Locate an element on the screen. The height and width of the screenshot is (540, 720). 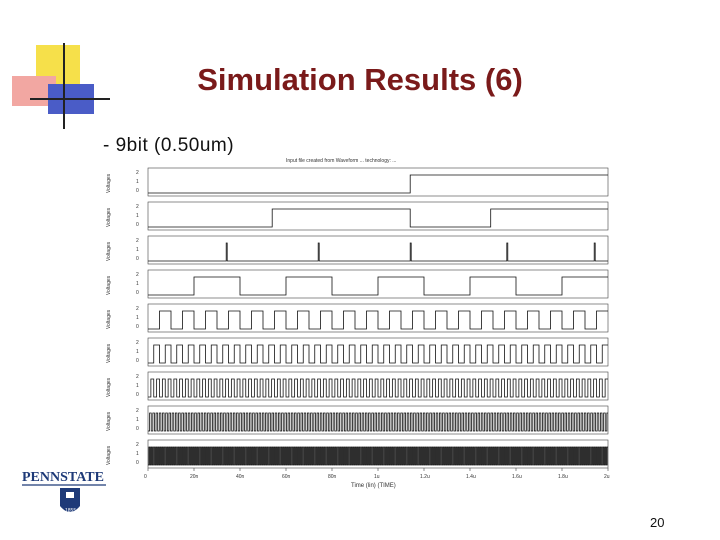
svg-text: PENNSTATE is located at coordinates (63, 477).